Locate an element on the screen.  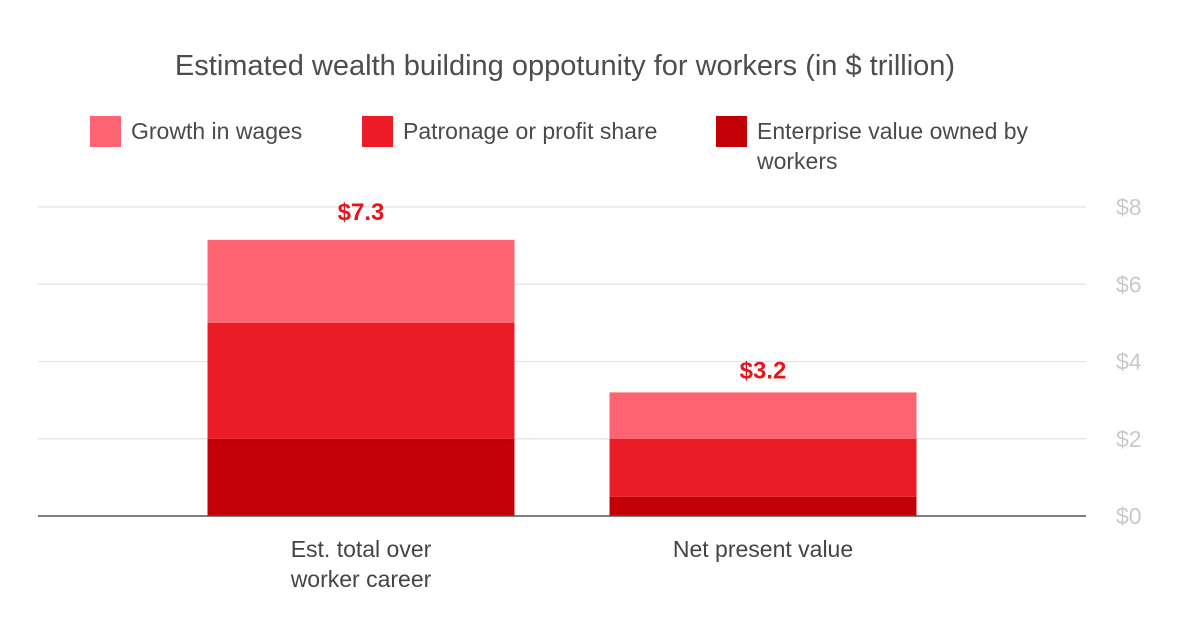
legend-swatch-enterprise-value is located at coordinates (731, 131).